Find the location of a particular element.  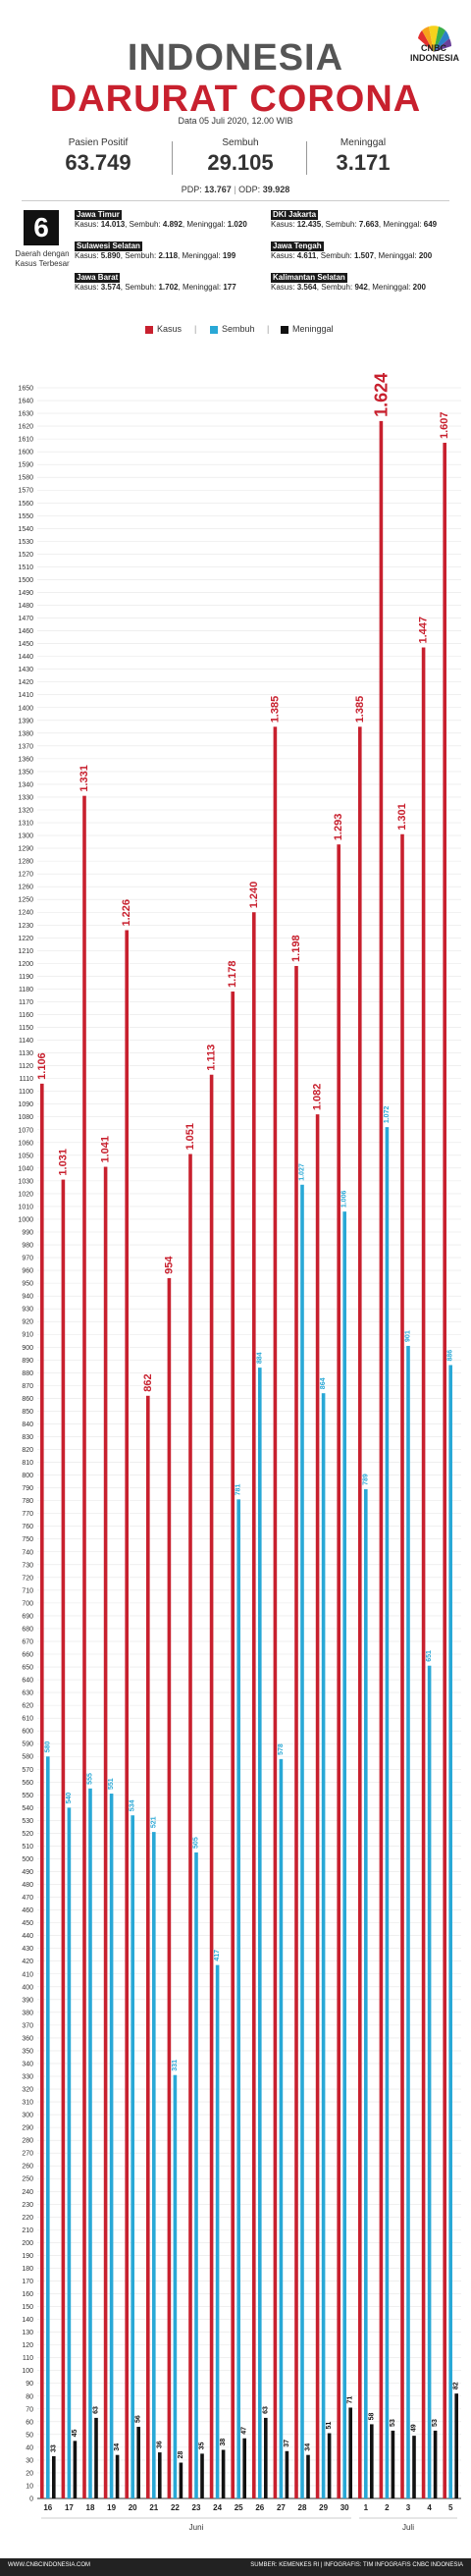

x-tick-label: 24 is located at coordinates (217, 2507).